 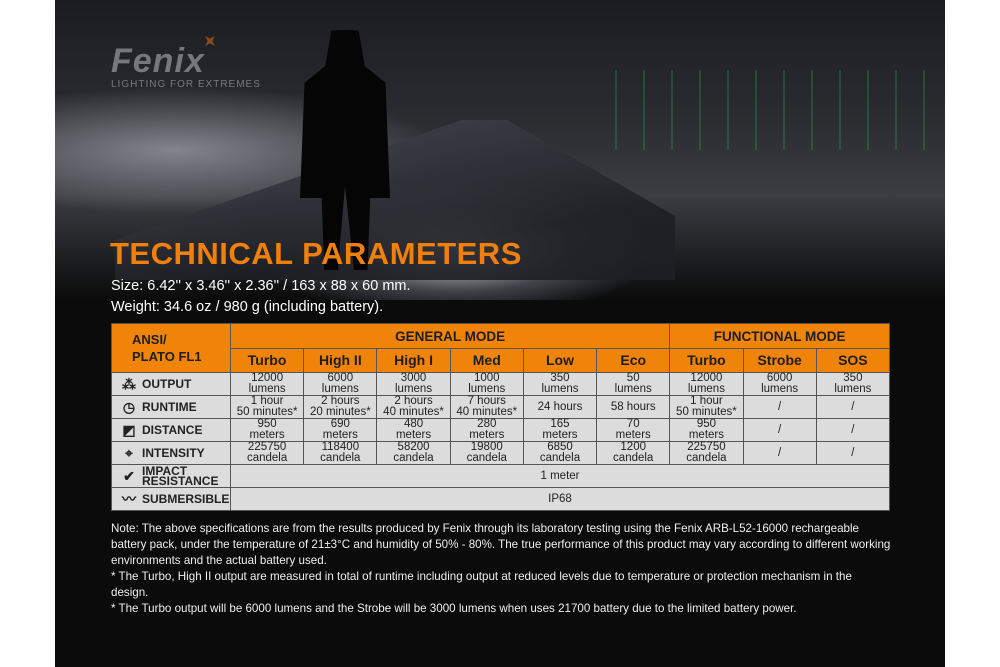 I want to click on table-cell: 3000 lumens, so click(x=413, y=384).